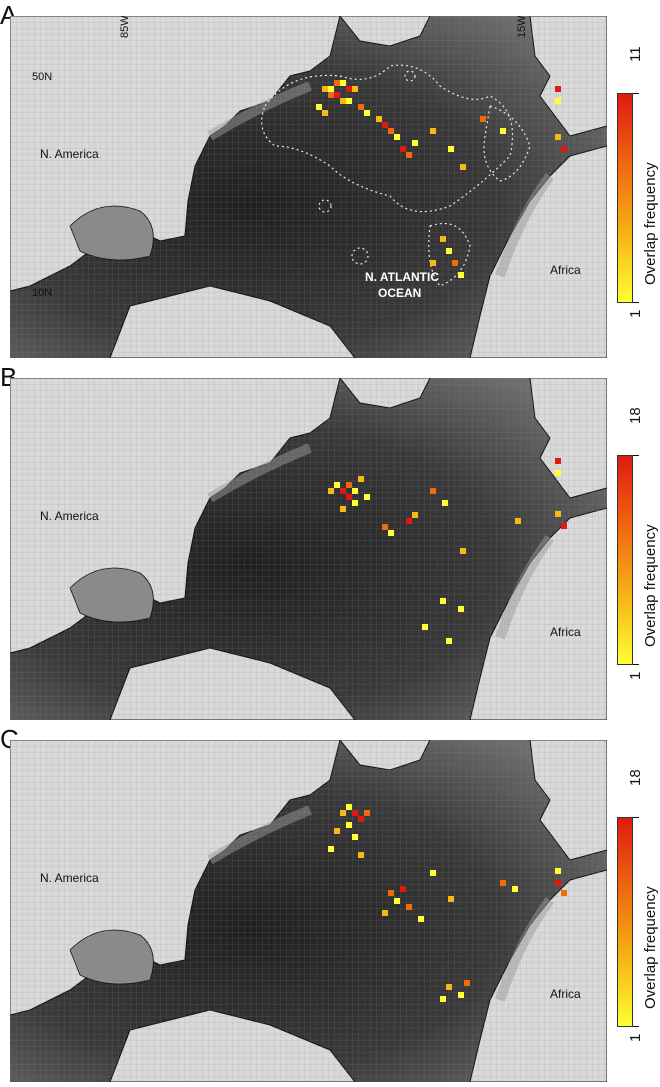 The image size is (660, 1087). Describe the element at coordinates (42, 77) in the screenshot. I see `lat-label-50n: 50N` at that location.